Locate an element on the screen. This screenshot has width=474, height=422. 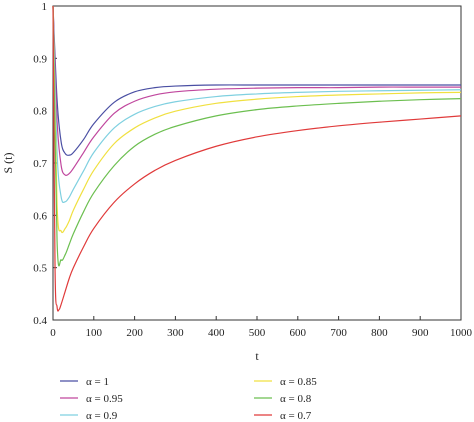
legend-label: α = 0.8 is located at coordinates (296, 399).